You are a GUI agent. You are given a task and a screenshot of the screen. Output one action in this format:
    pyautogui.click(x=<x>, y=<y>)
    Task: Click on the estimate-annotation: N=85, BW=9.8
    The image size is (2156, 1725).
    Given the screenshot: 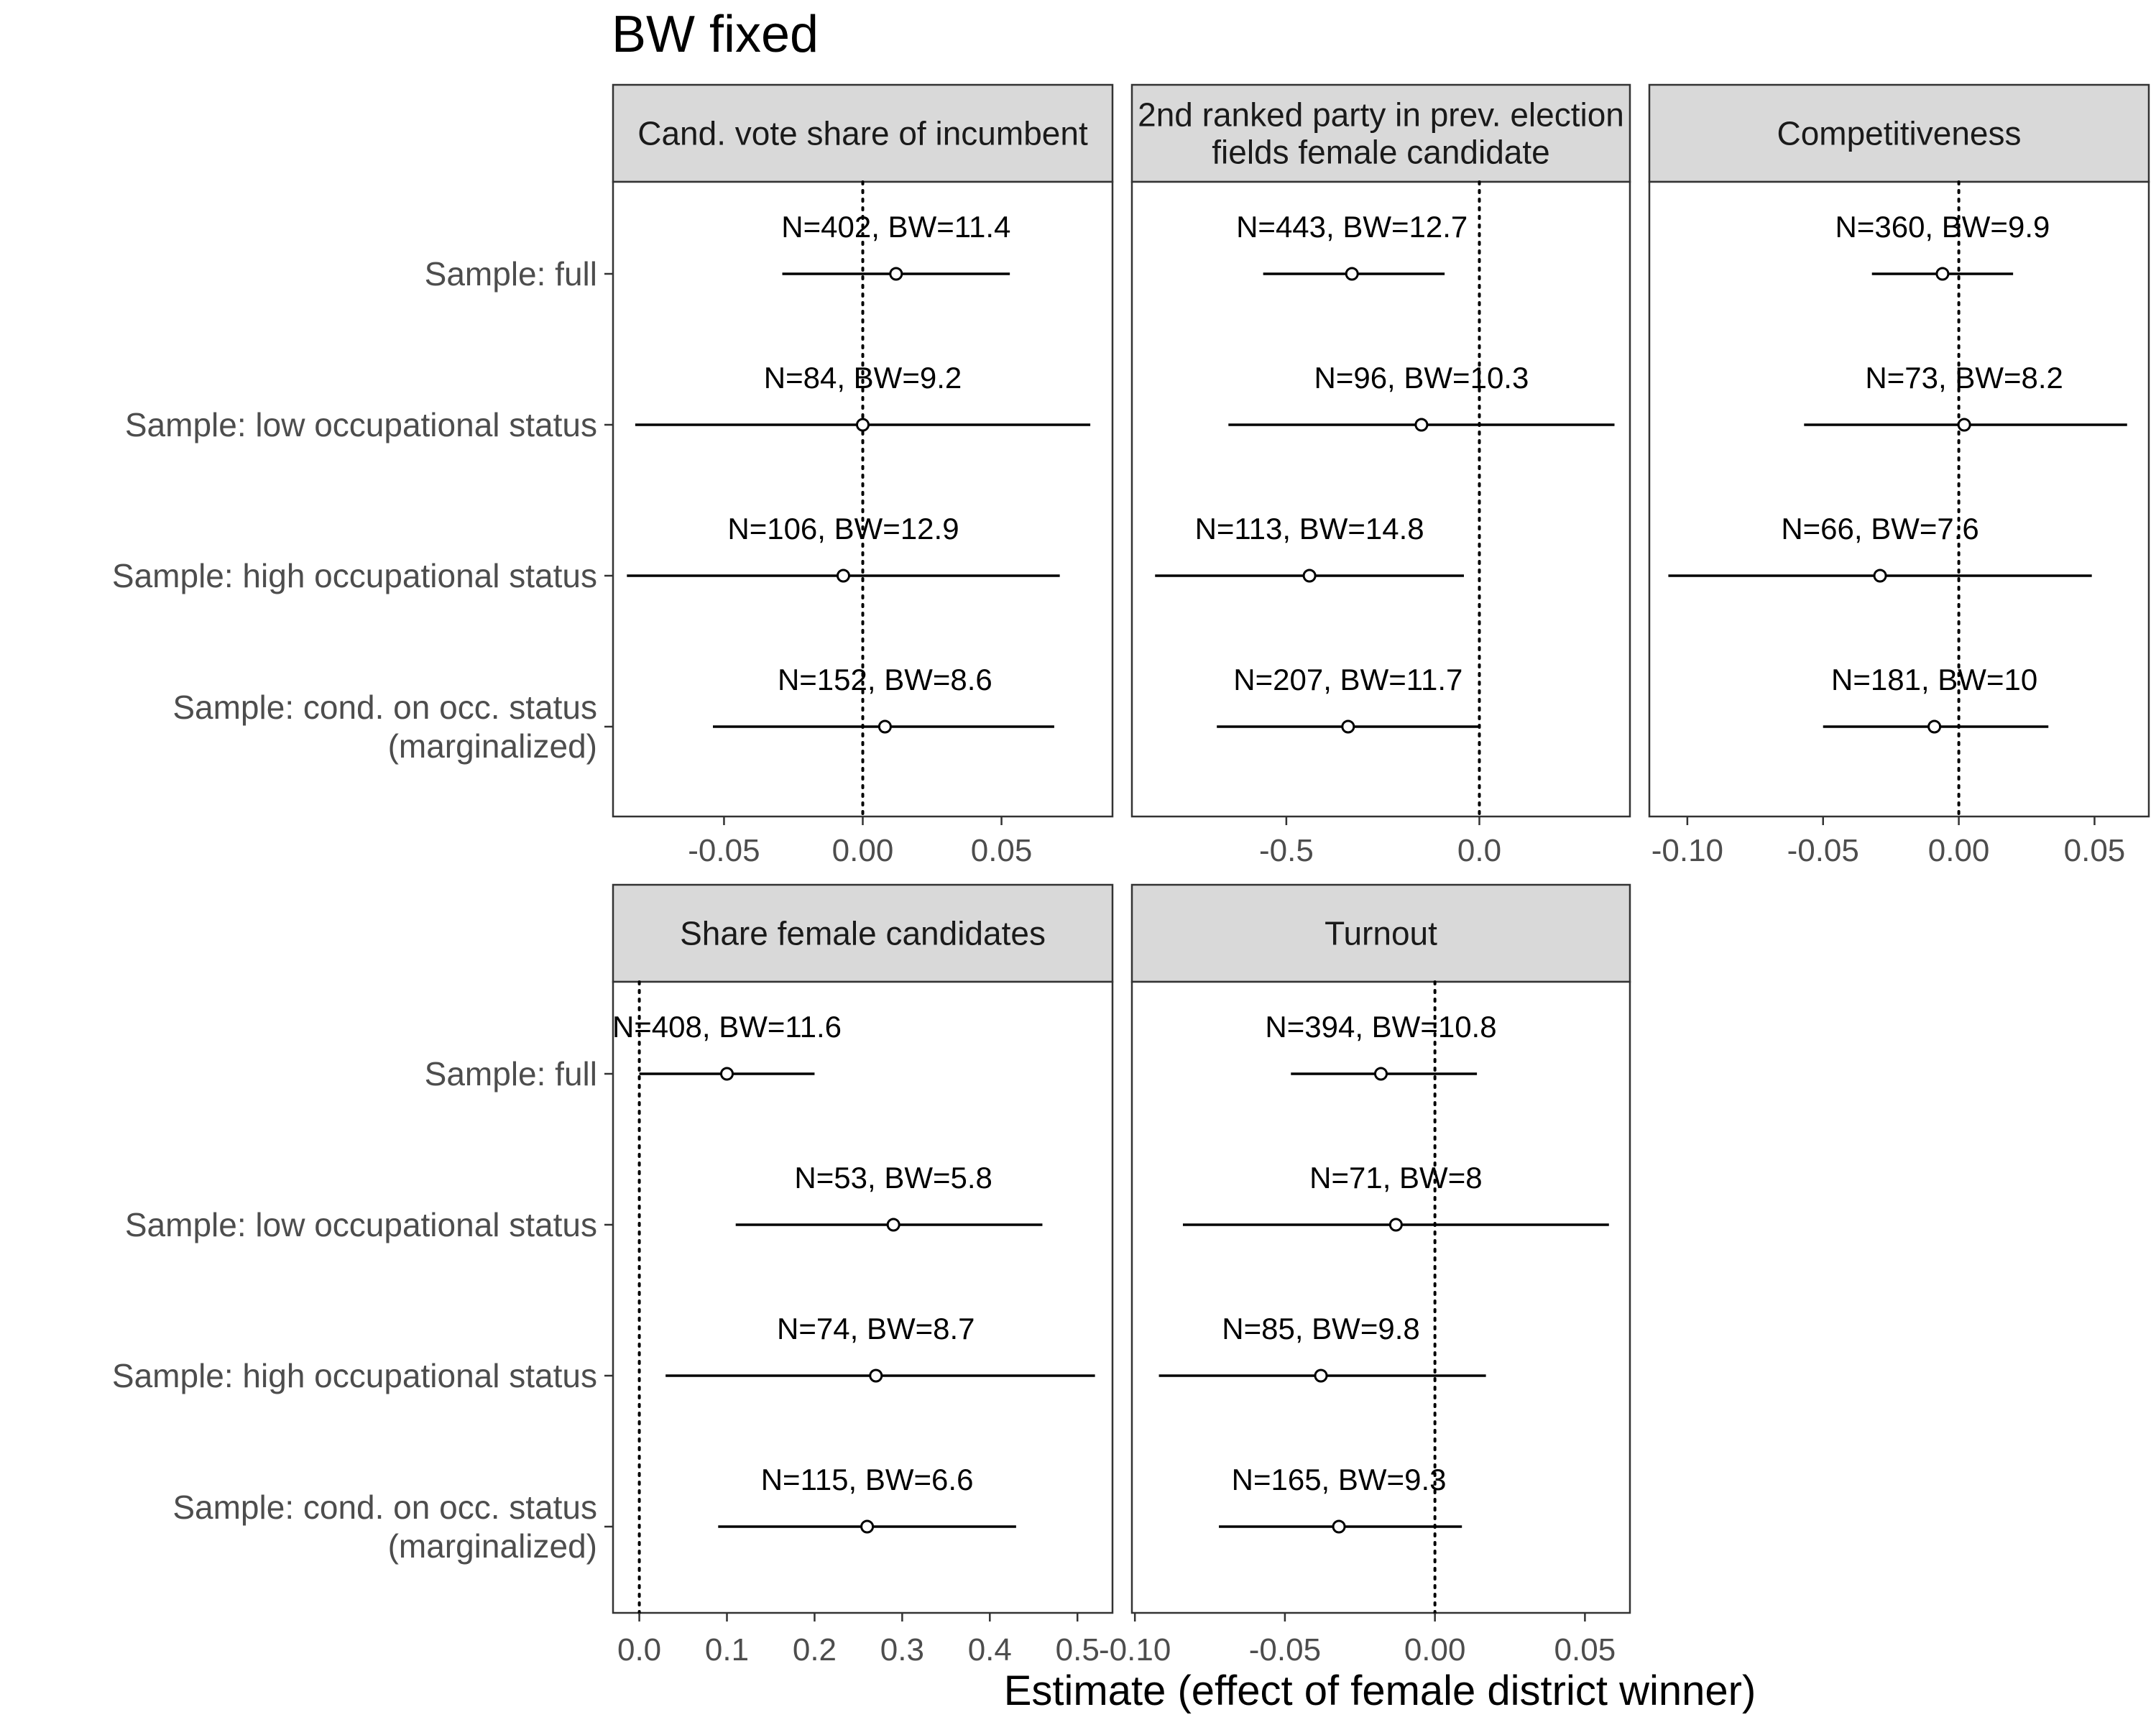 What is the action you would take?
    pyautogui.click(x=1320, y=1329)
    